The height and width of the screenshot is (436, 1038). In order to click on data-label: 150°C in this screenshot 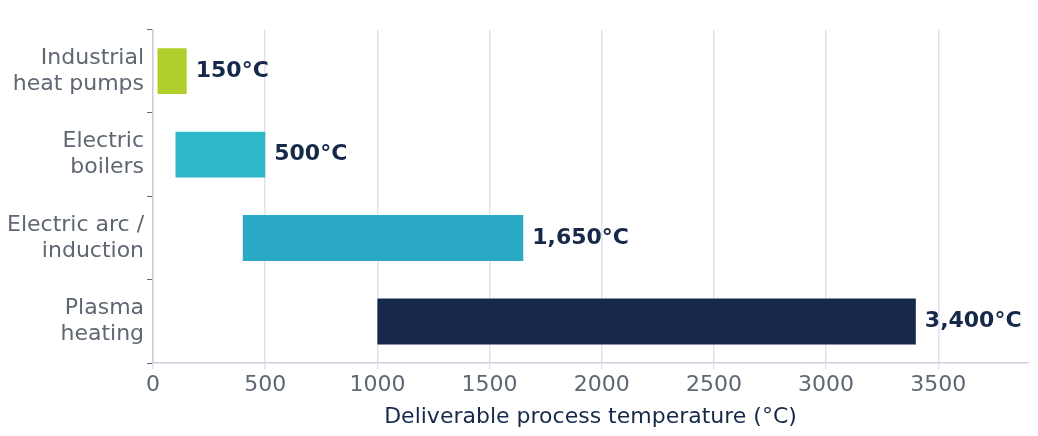, I will do `click(232, 69)`.